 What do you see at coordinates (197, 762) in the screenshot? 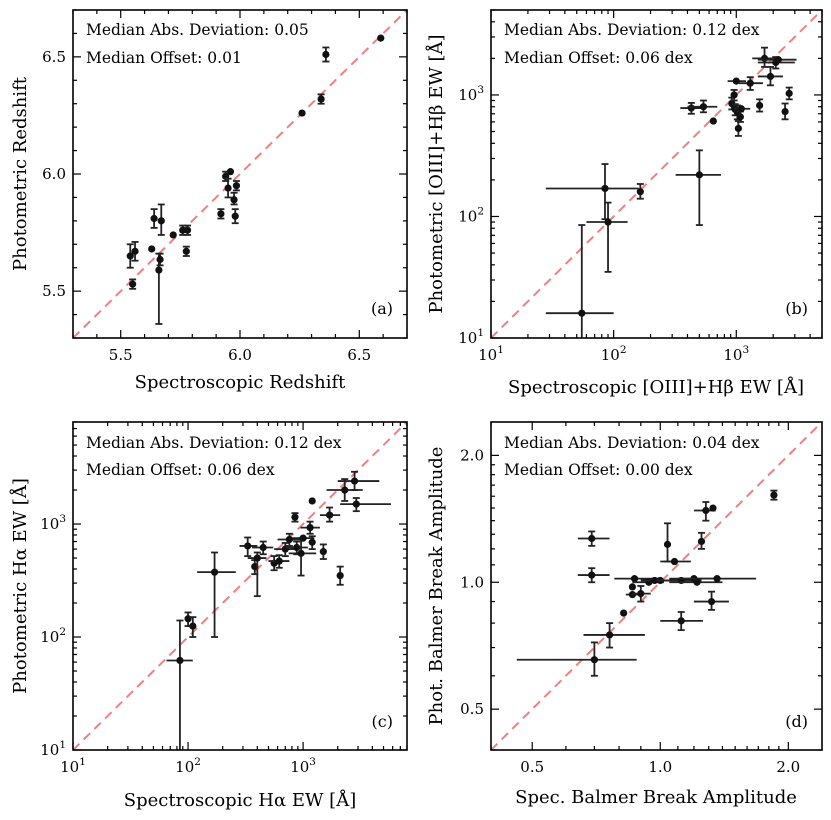
I see `panel-c-xtick-label-1-exponent: 2` at bounding box center [197, 762].